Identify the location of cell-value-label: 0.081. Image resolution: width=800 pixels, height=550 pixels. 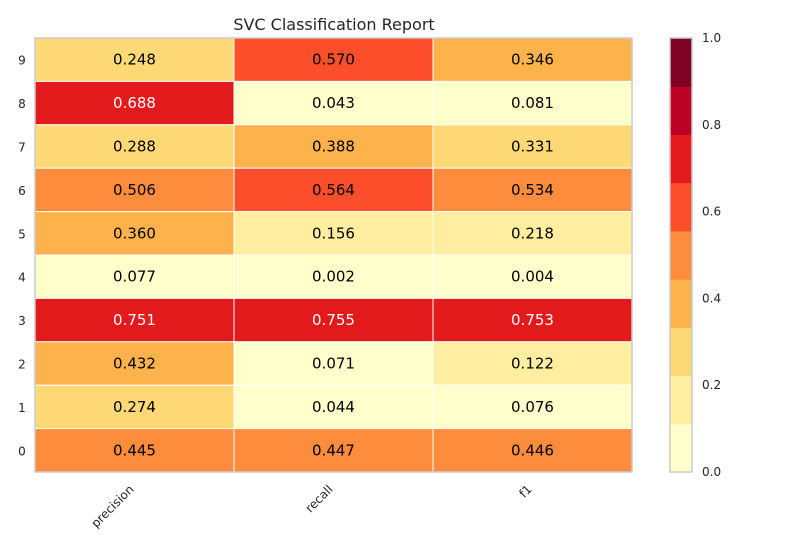
(532, 103).